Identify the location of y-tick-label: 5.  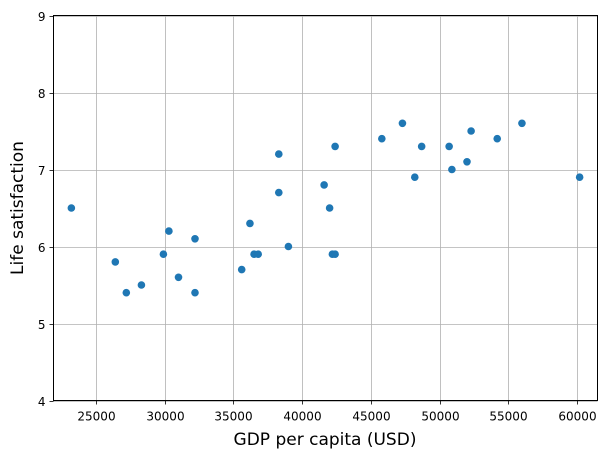
(42, 325).